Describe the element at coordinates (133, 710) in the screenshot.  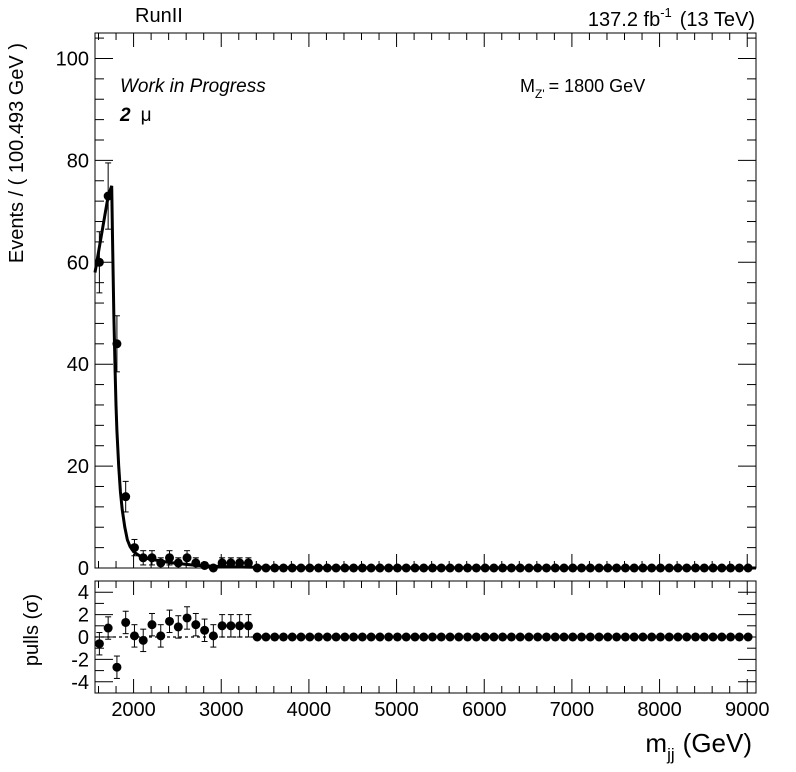
I see `x-tick-label: 2000` at that location.